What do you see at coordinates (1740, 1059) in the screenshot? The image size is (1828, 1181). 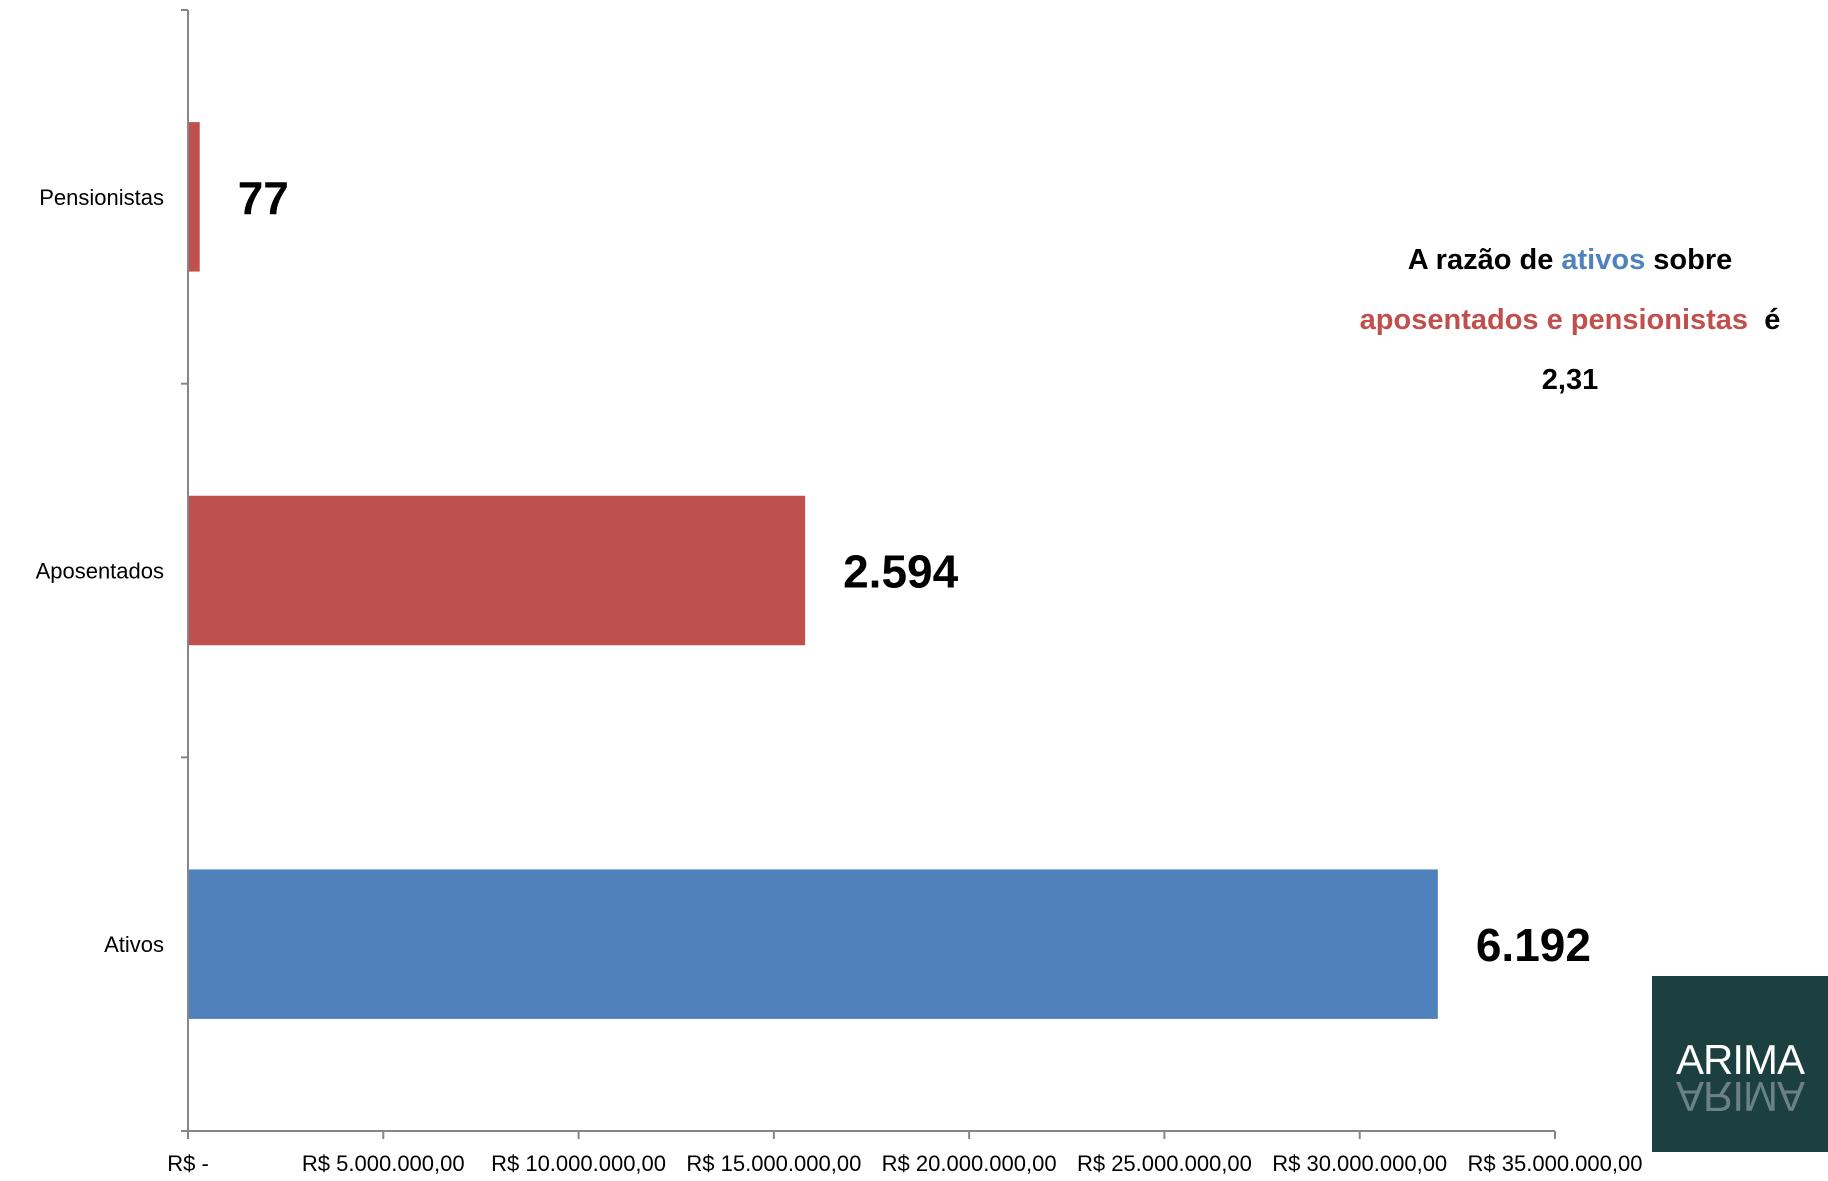 I see `logo-text: ARIMA` at bounding box center [1740, 1059].